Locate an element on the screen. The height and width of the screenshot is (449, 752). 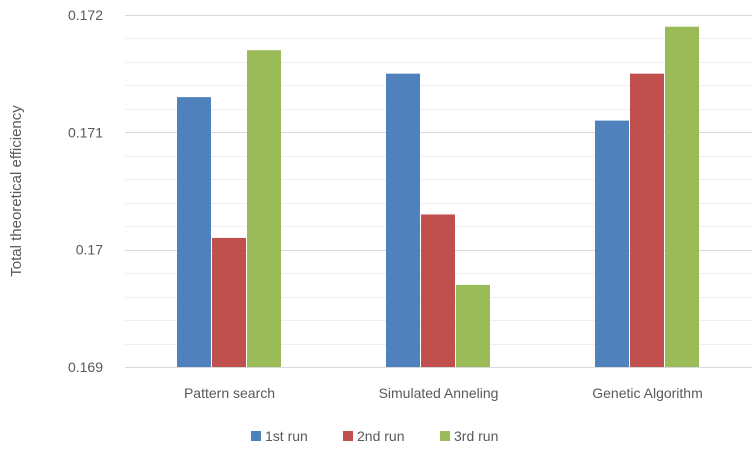
bar-2nd-run-genetic-algorithm is located at coordinates (647, 220).